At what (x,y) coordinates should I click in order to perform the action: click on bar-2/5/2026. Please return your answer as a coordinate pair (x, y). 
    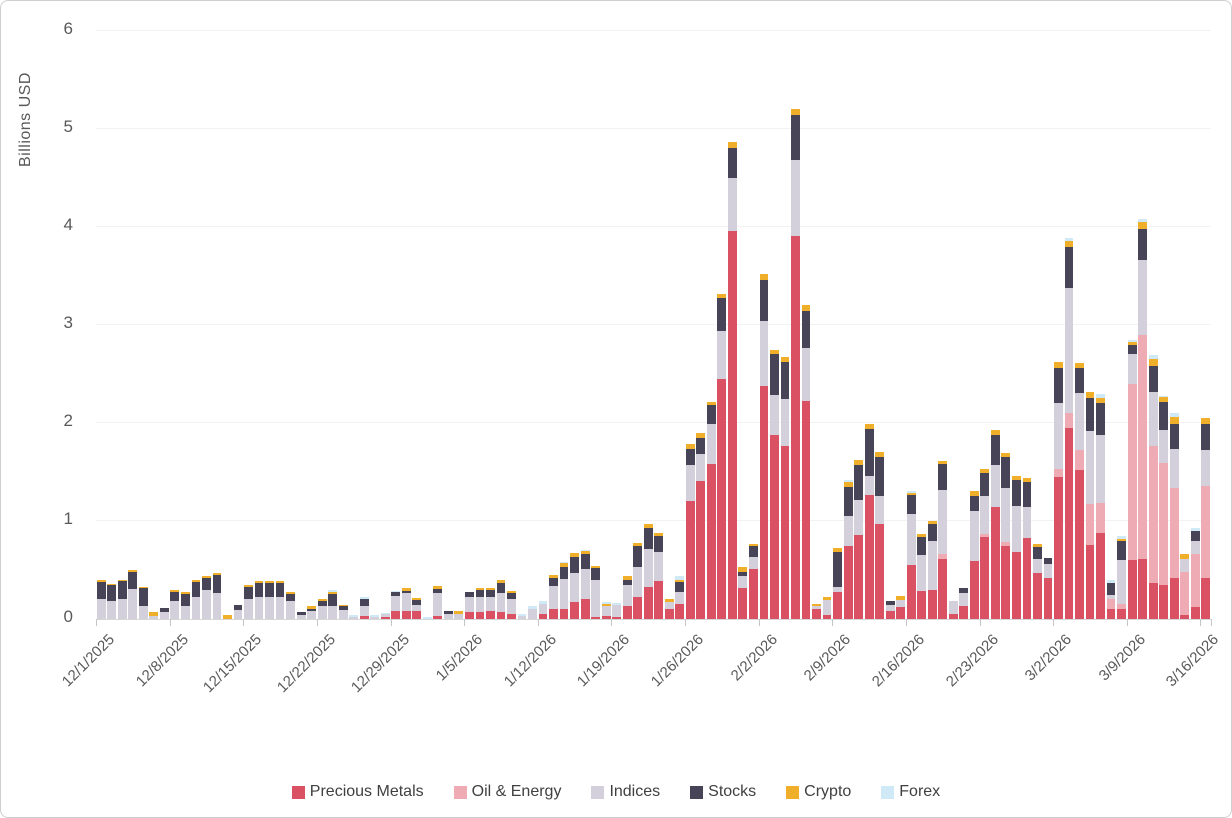
    Looking at the image, I should click on (795, 325).